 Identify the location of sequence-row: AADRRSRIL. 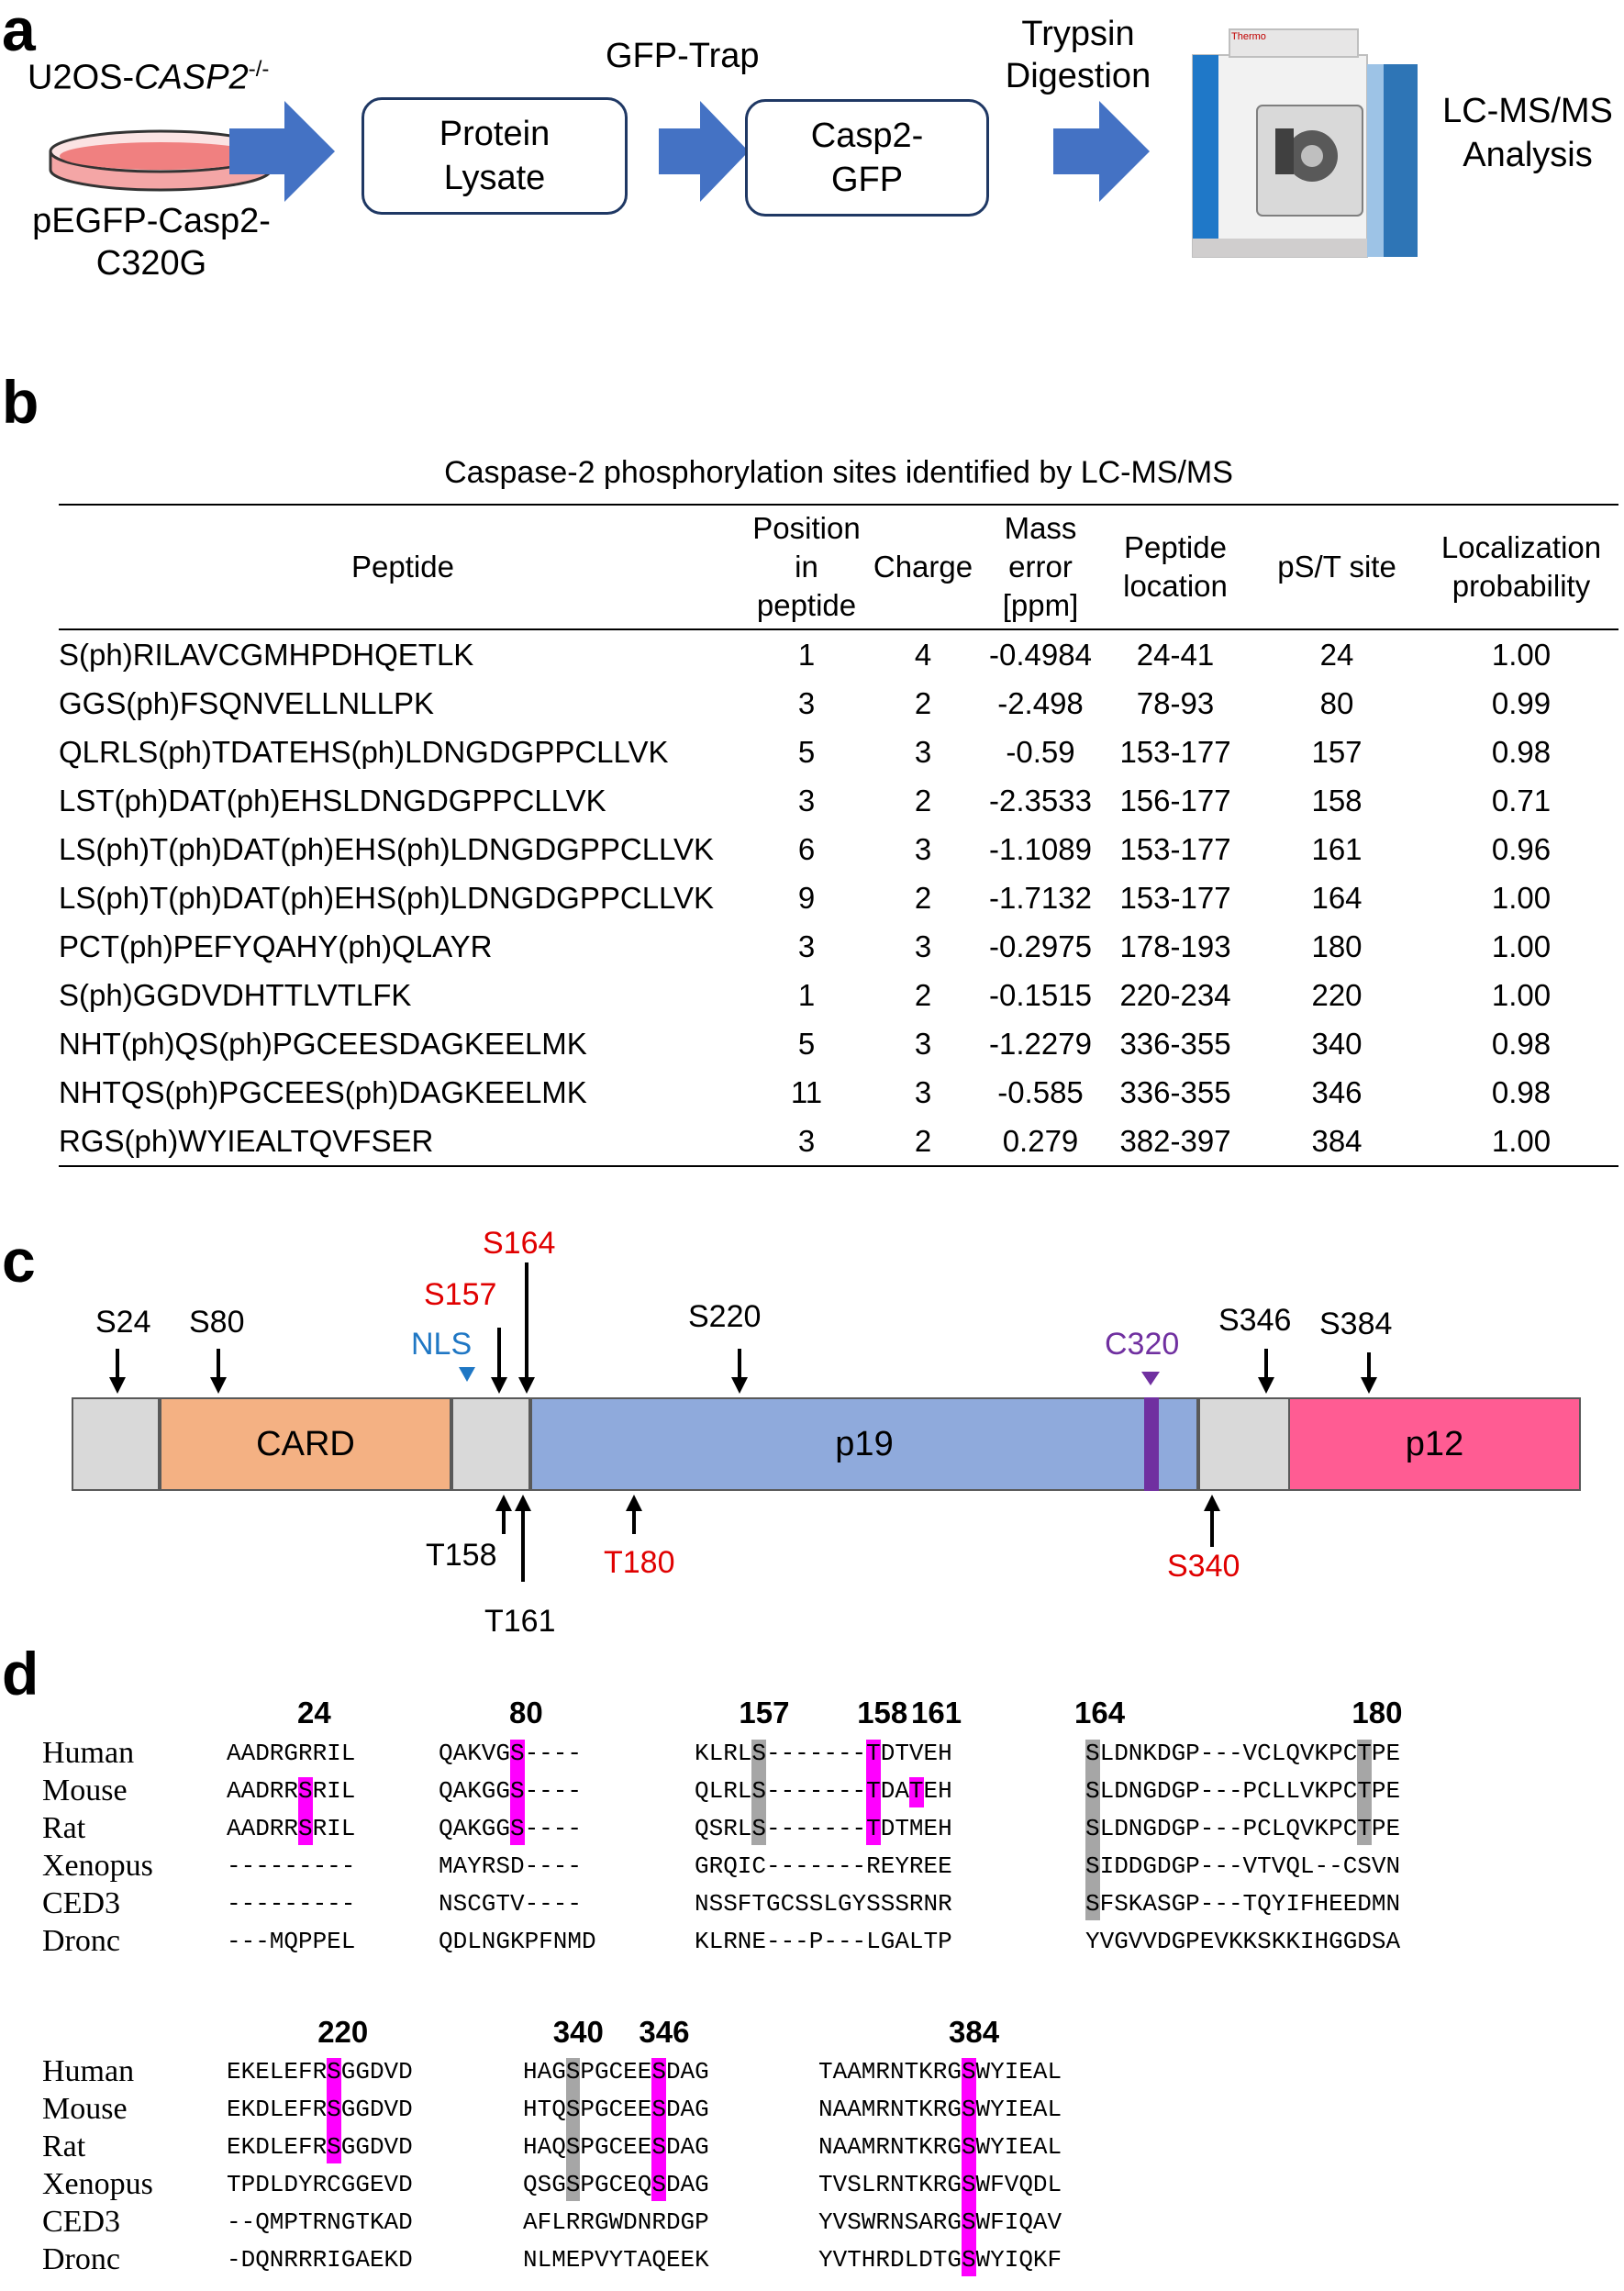
(291, 1791).